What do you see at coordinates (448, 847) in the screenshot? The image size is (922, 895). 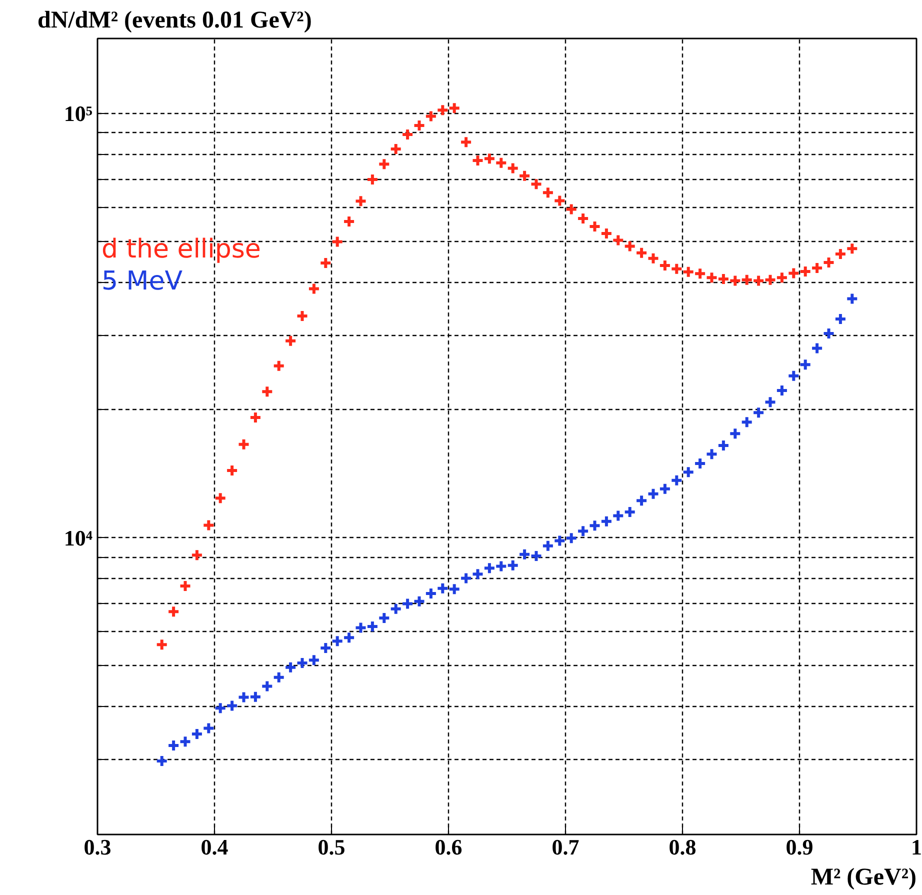 I see `x-tick-label: 0.6` at bounding box center [448, 847].